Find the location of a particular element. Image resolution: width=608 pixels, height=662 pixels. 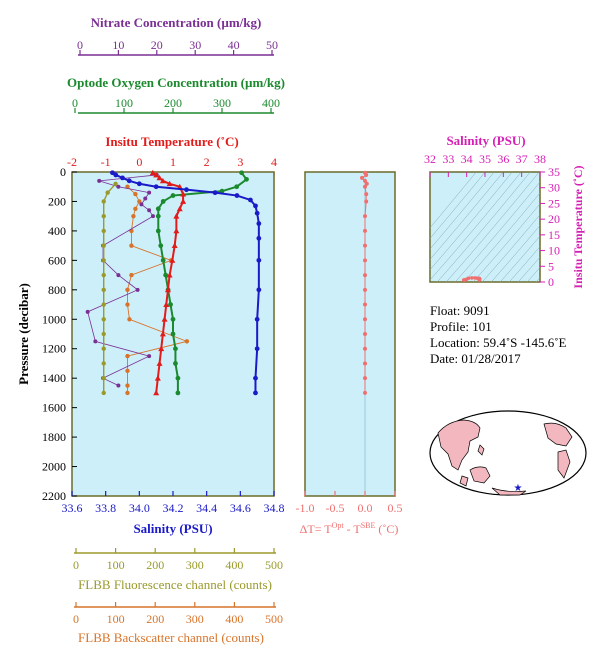

salinity-tick-label: 34.8 is located at coordinates (274, 508).